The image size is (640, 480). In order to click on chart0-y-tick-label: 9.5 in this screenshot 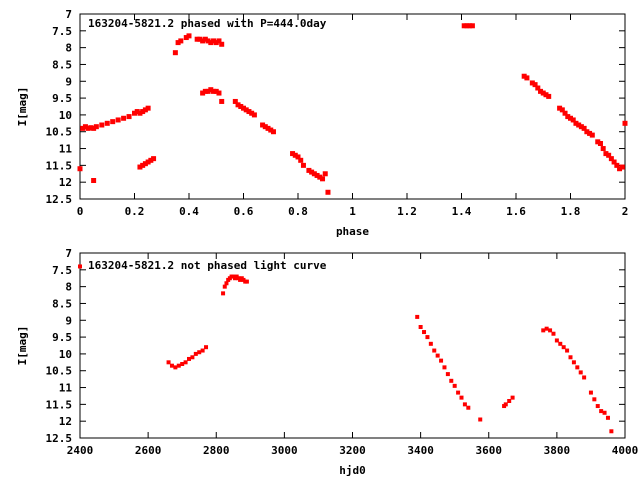, I will do `click(62, 98)`.